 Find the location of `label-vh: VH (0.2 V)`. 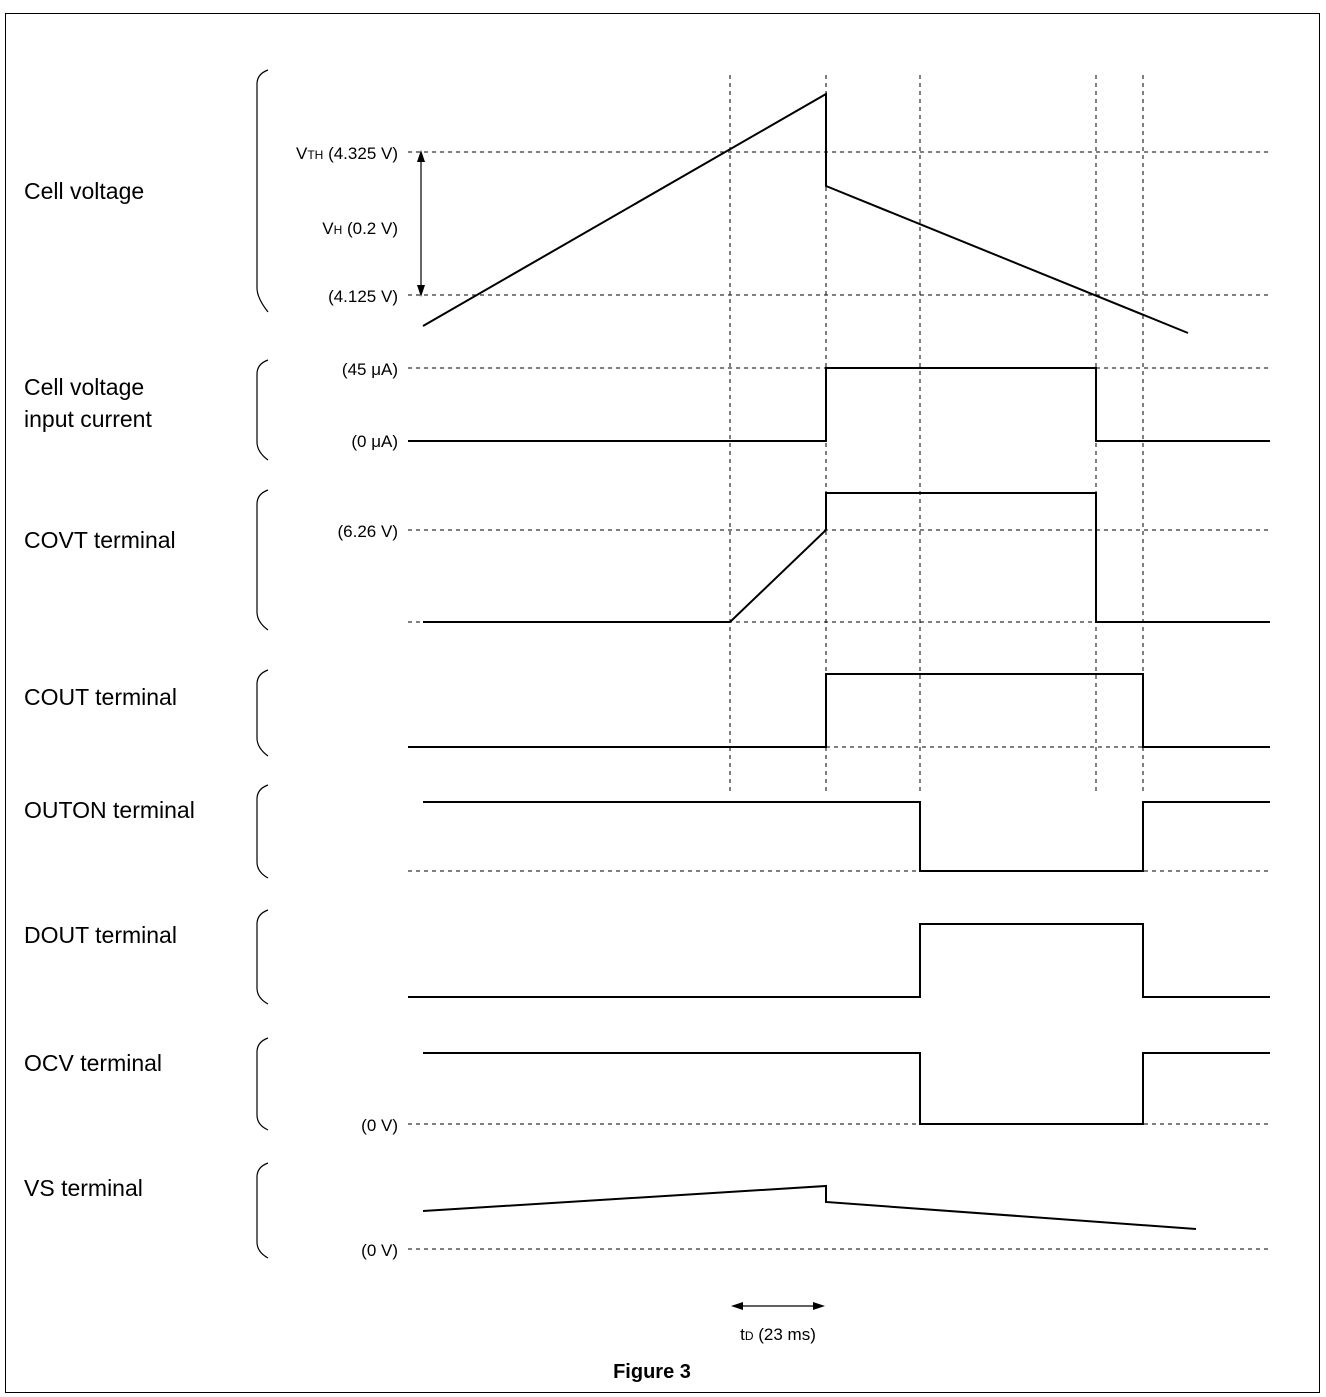

label-vh: VH (0.2 V) is located at coordinates (360, 228).